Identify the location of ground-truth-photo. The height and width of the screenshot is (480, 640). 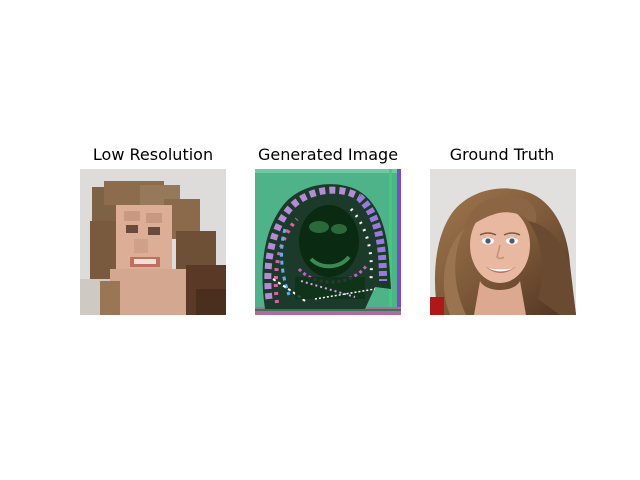
(503, 242).